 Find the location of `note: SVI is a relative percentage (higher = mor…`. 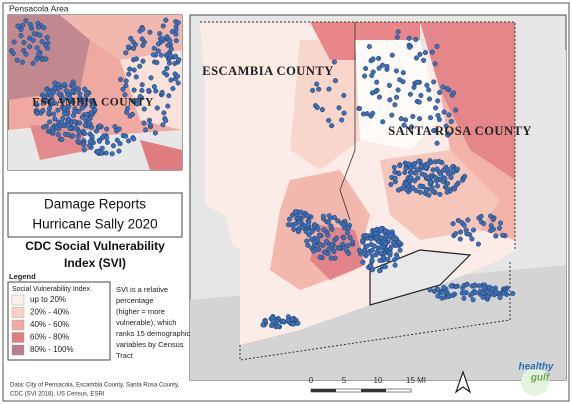

note: SVI is a relative percentage (higher = mor… is located at coordinates (153, 322).